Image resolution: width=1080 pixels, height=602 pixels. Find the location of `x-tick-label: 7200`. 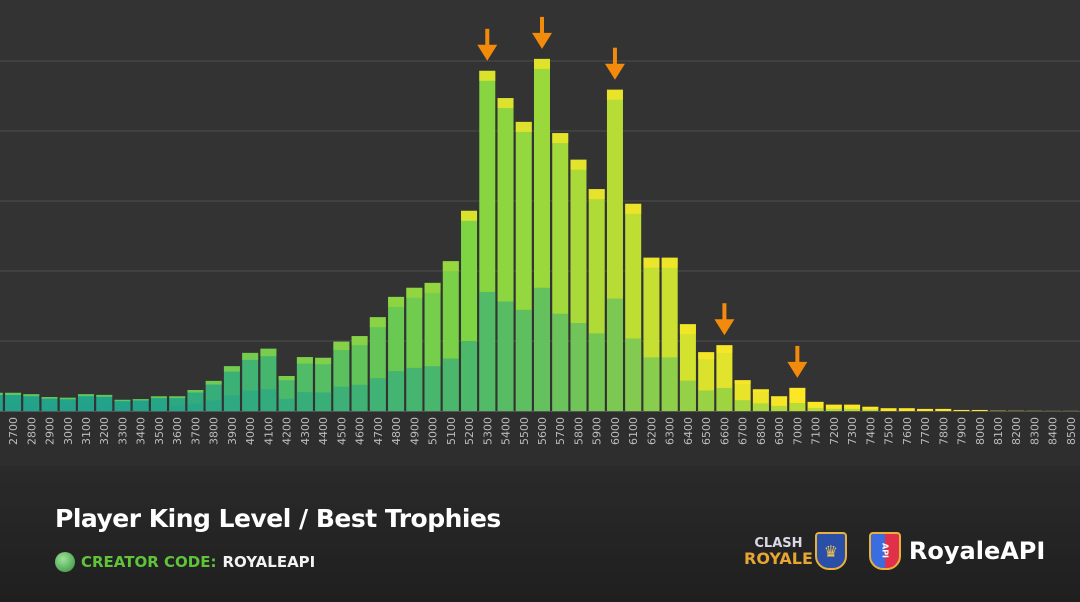

x-tick-label: 7200 is located at coordinates (834, 431).